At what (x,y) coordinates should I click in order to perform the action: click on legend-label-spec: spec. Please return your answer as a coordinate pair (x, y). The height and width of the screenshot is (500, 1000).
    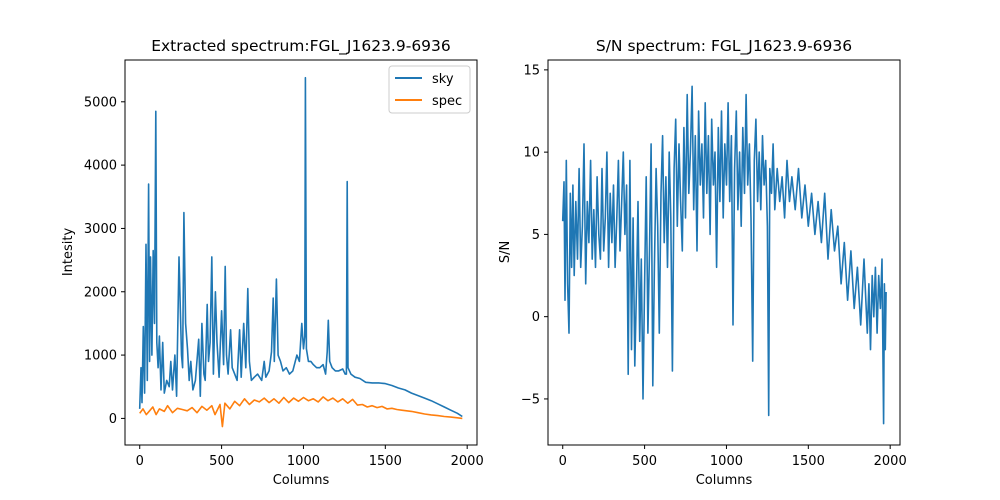
    Looking at the image, I should click on (447, 101).